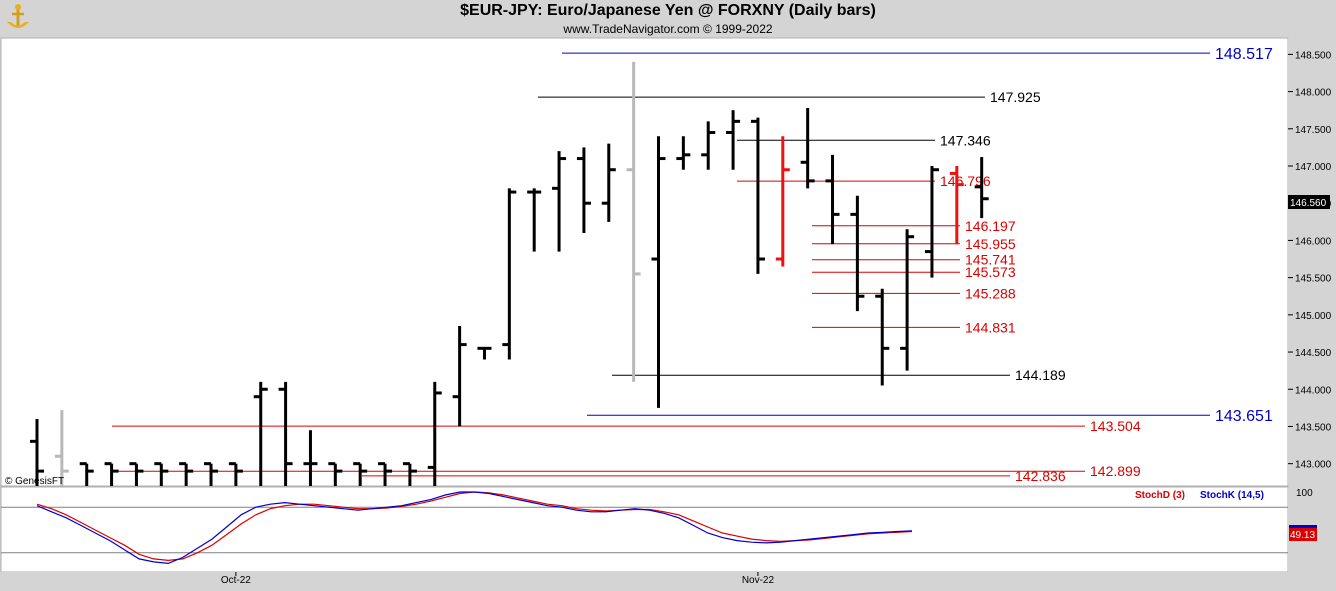  Describe the element at coordinates (990, 327) in the screenshot. I see `level-label: 144.831` at that location.